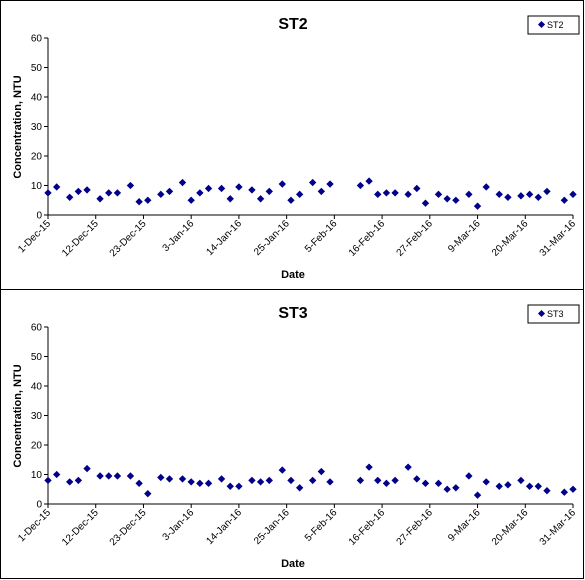 Image resolution: width=585 pixels, height=580 pixels. I want to click on legend-label: ST2, so click(555, 25).